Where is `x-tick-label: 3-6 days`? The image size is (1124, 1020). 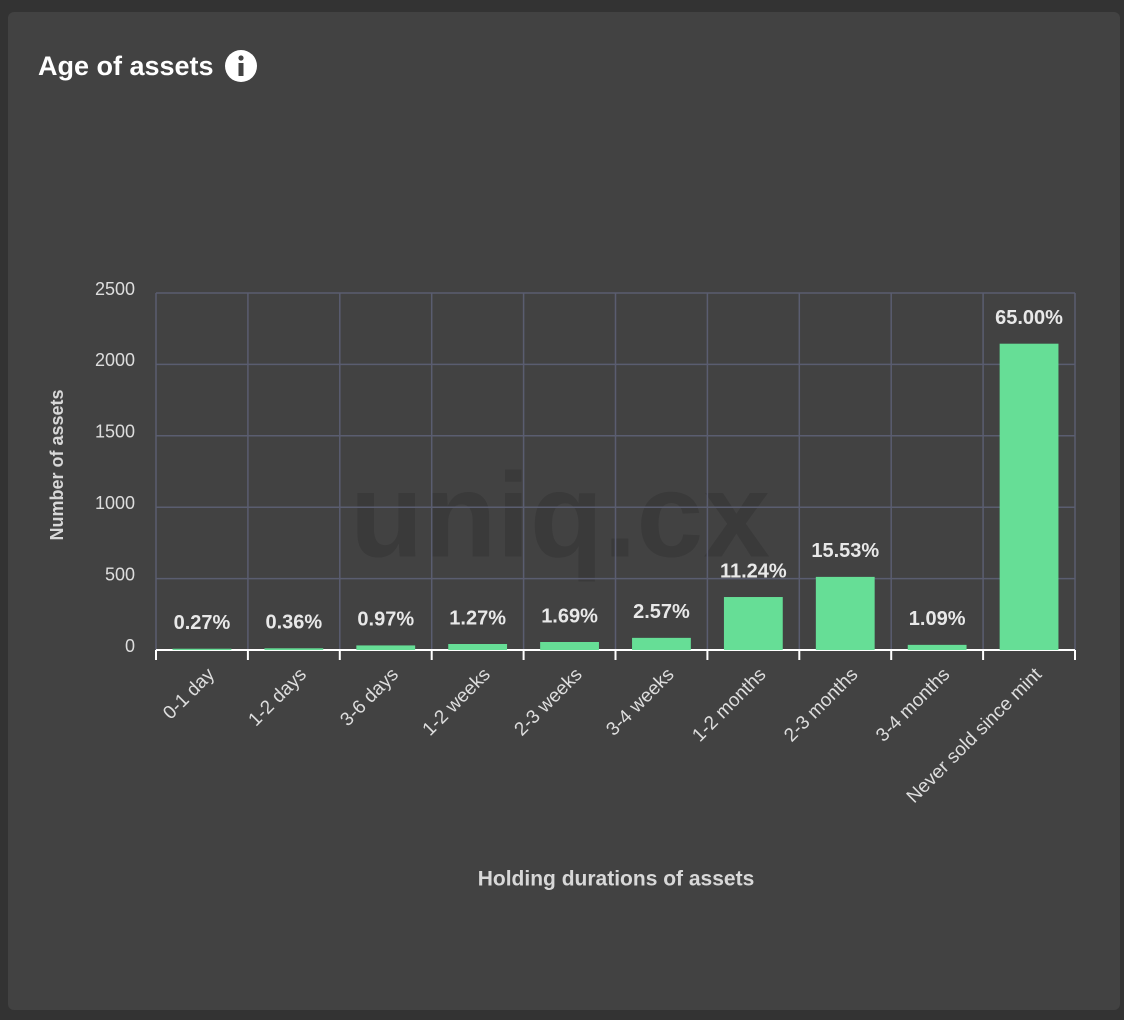 x-tick-label: 3-6 days is located at coordinates (369, 697).